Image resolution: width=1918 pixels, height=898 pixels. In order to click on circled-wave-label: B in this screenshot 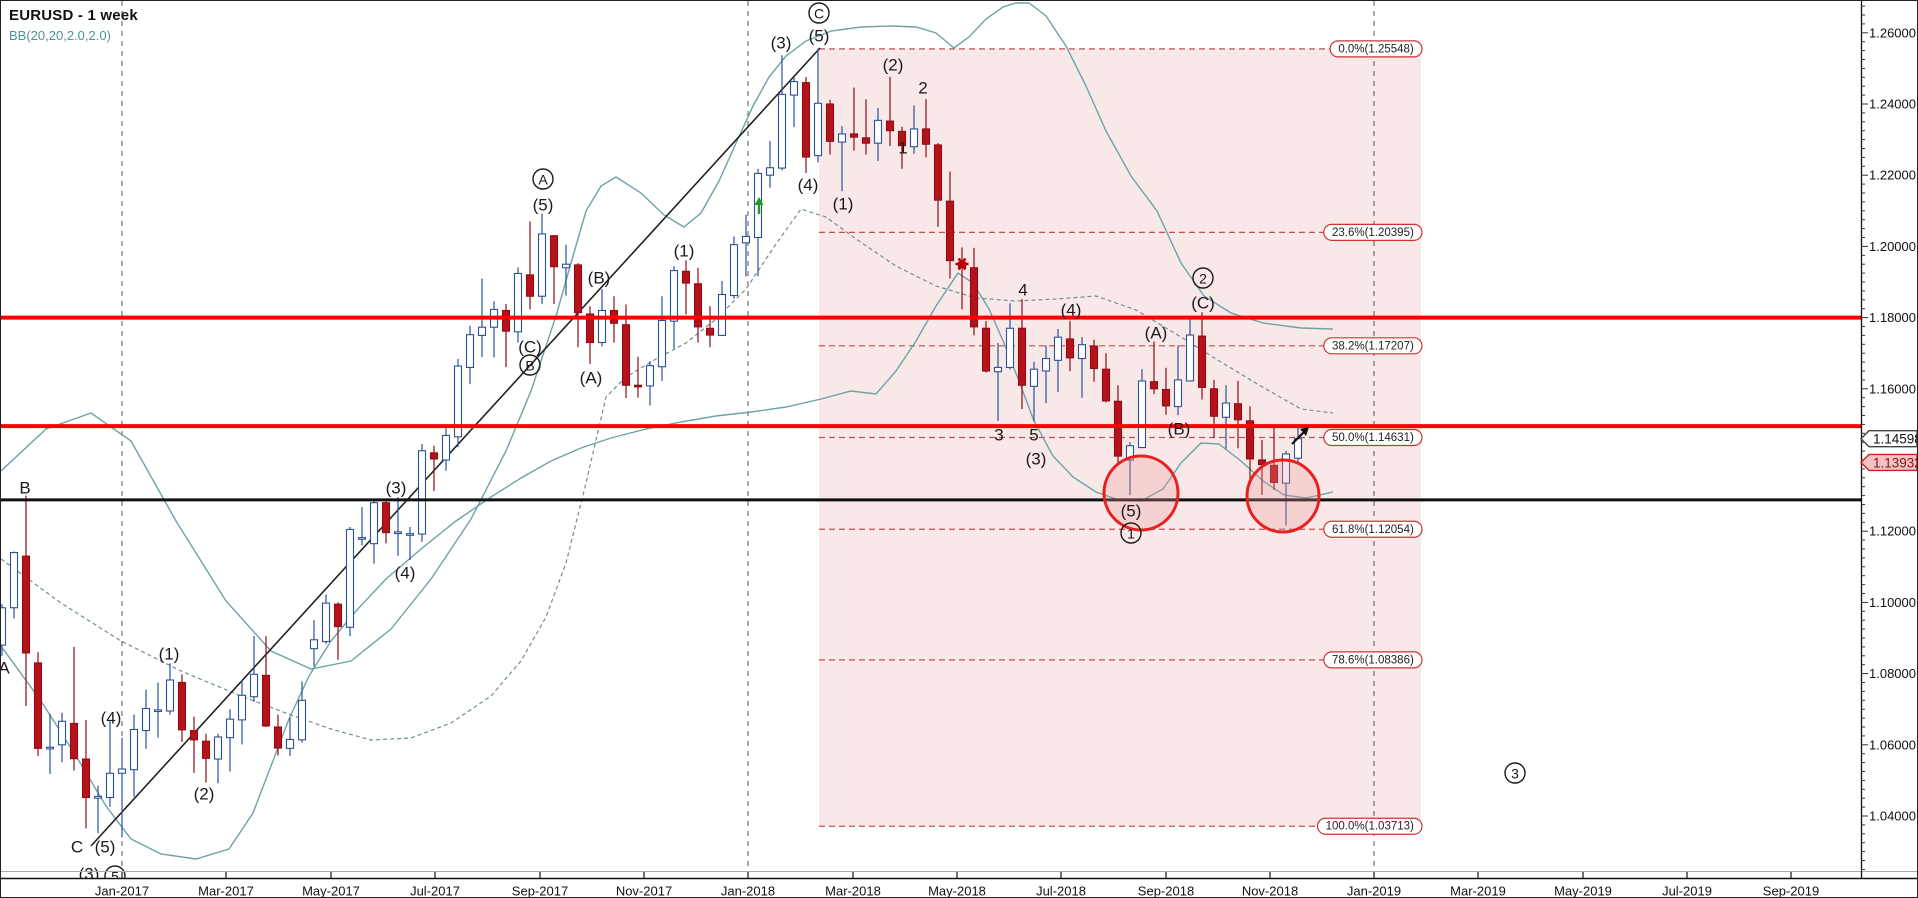, I will do `click(530, 365)`.